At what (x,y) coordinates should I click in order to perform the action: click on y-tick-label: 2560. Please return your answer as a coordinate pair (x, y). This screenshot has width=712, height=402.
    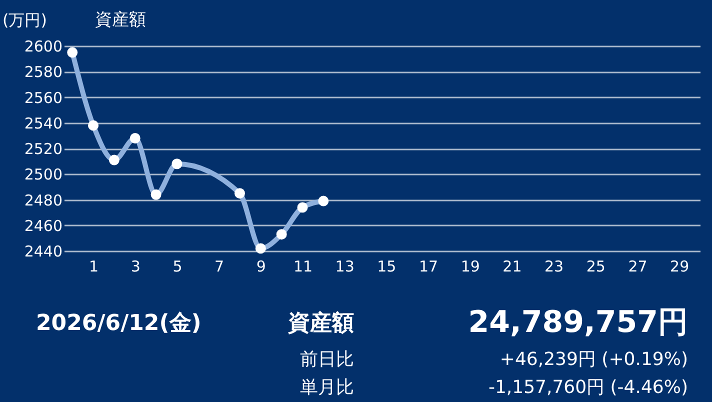
    Looking at the image, I should click on (43, 97).